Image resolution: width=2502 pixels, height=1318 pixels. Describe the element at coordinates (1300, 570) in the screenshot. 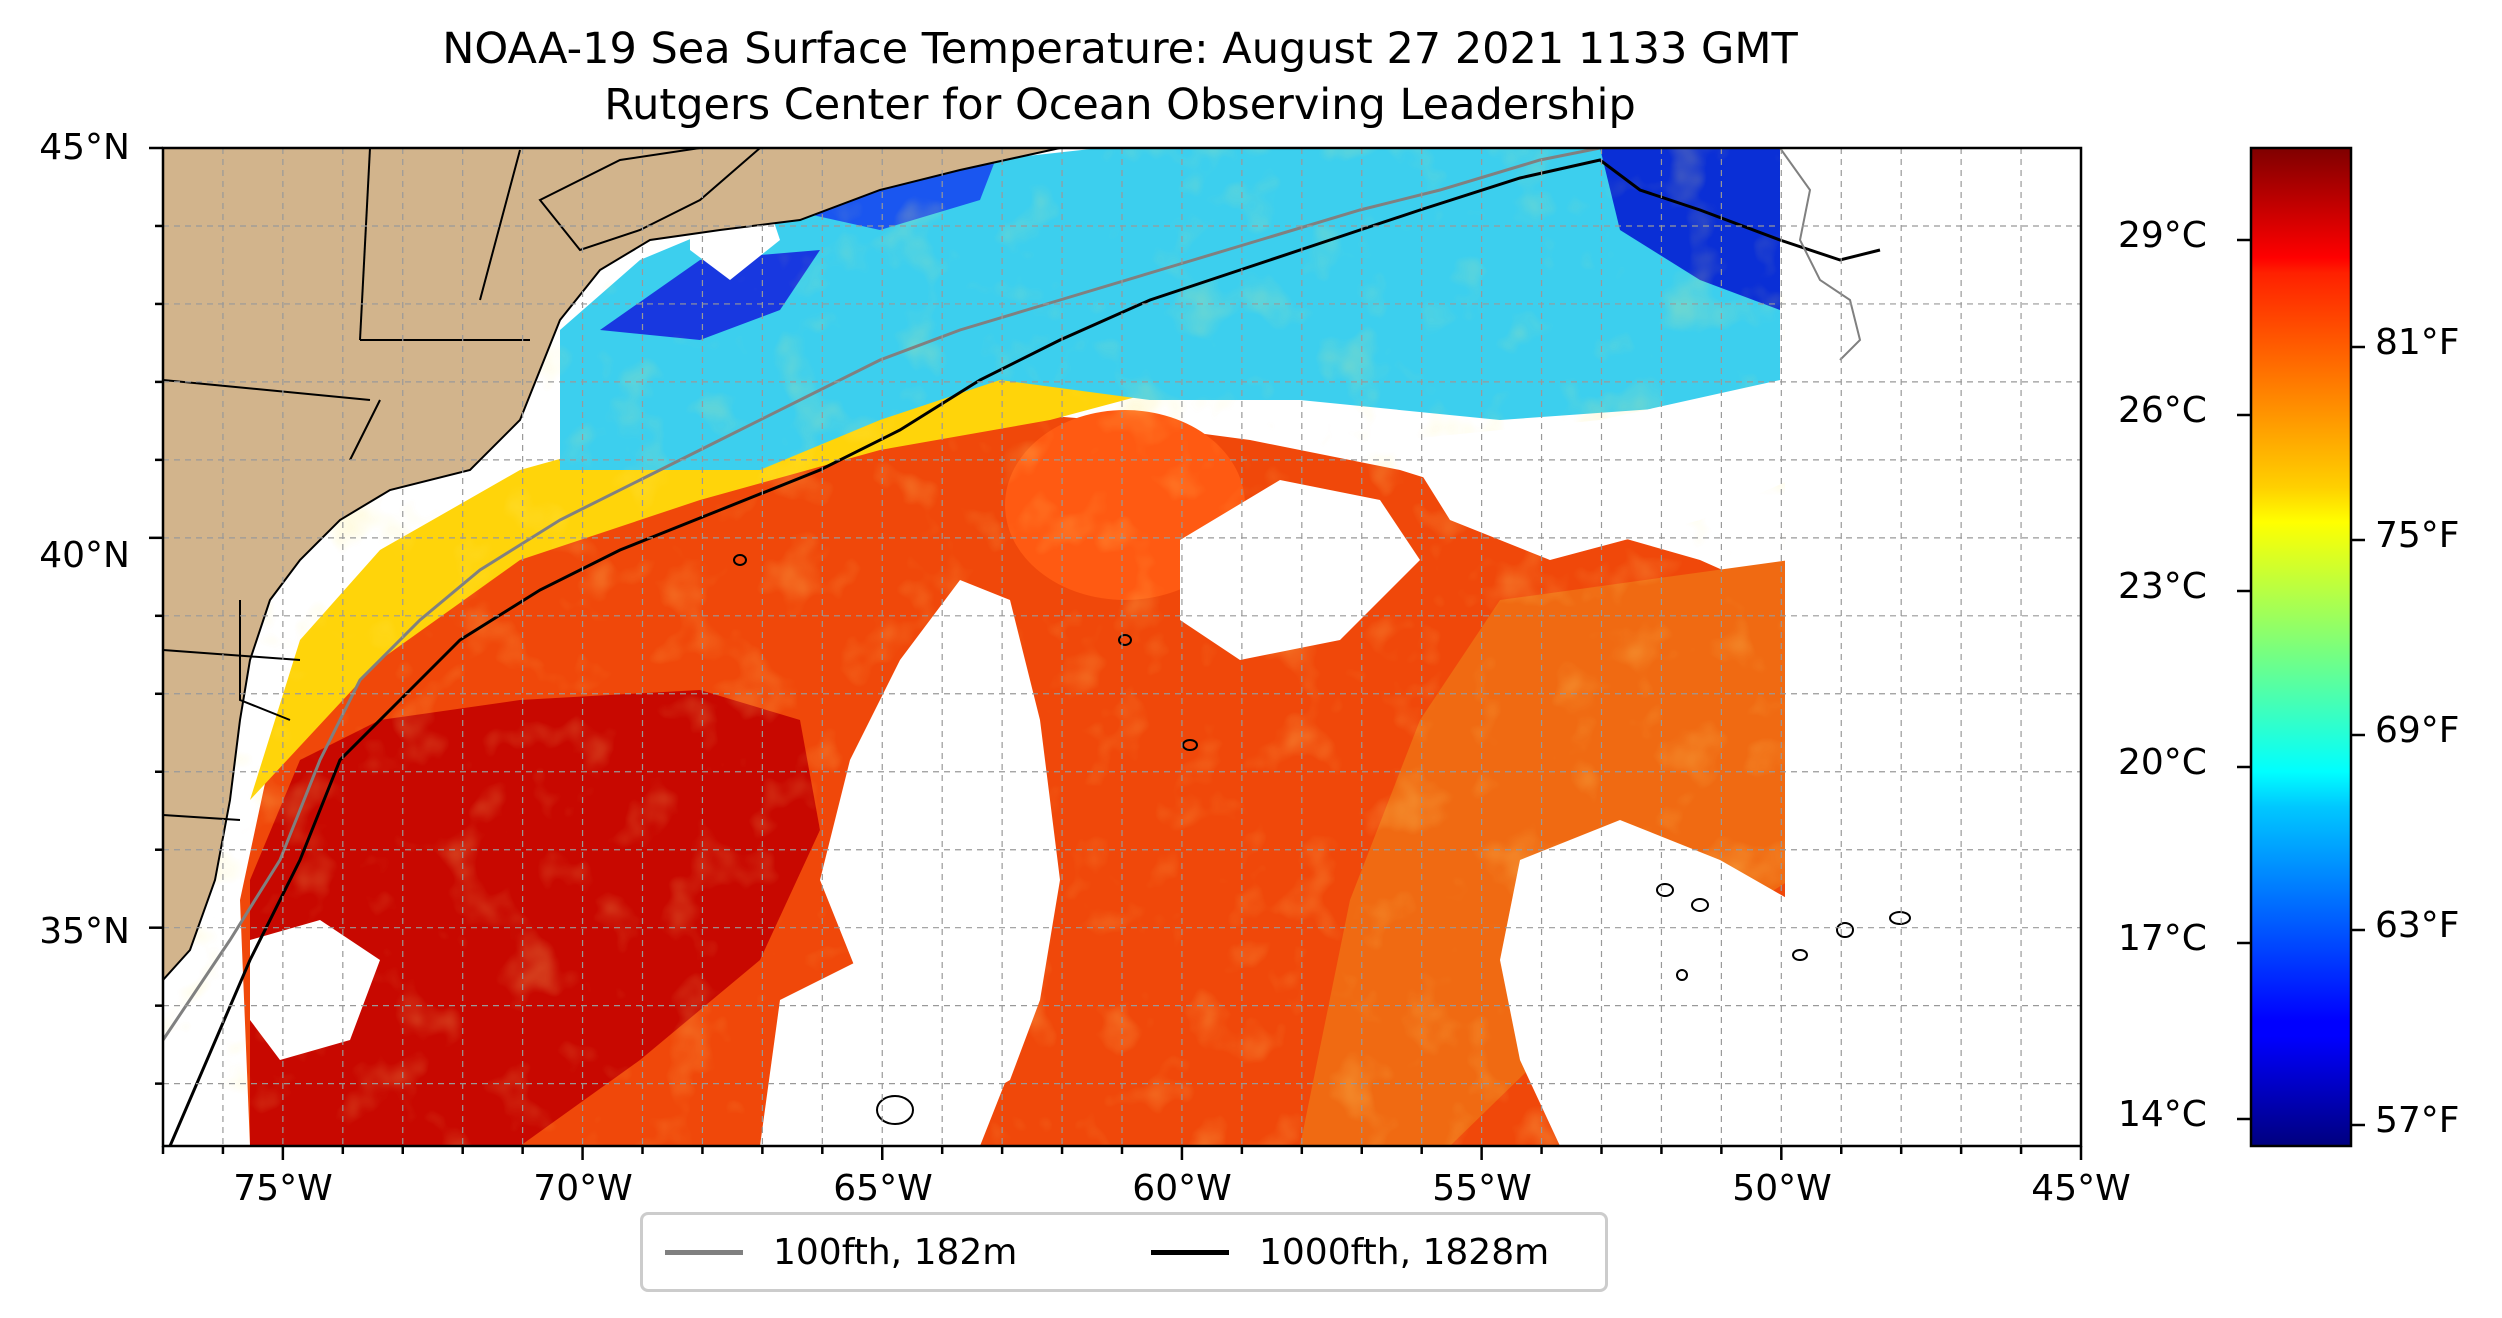

I see `cloud-gap-central-north` at that location.